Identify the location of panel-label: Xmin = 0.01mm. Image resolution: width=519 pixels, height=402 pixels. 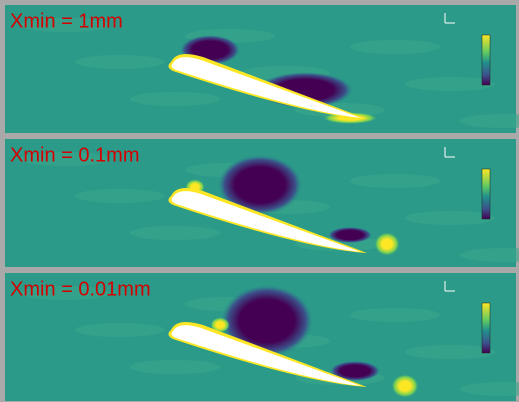
(80, 289).